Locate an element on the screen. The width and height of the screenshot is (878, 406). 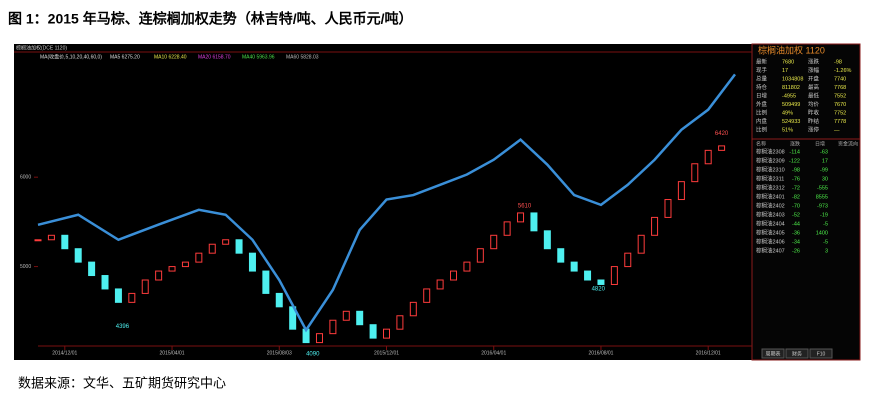
tab-label: 财务 is located at coordinates (797, 353).